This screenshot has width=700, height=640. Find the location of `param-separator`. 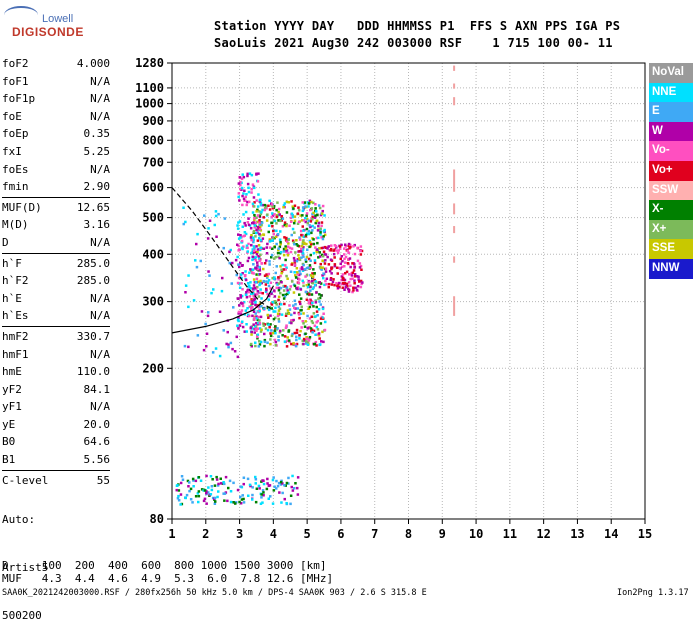

param-separator is located at coordinates (56, 253).